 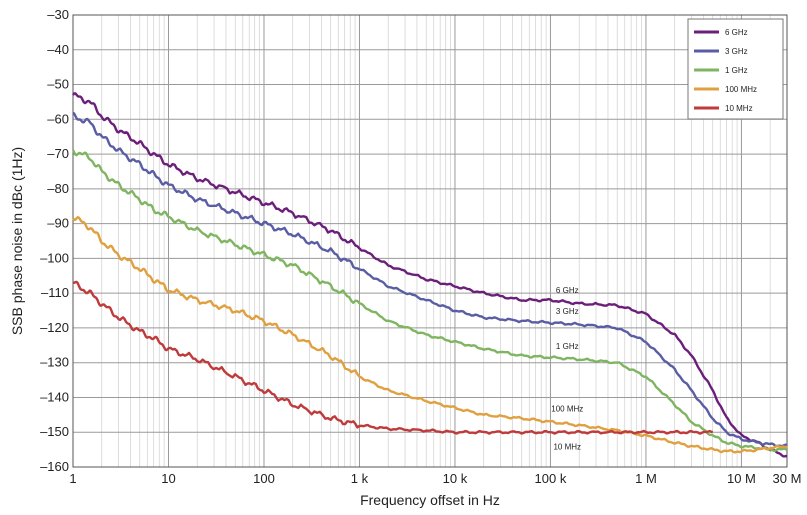 What do you see at coordinates (54, 362) in the screenshot?
I see `y-tick-label: –130` at bounding box center [54, 362].